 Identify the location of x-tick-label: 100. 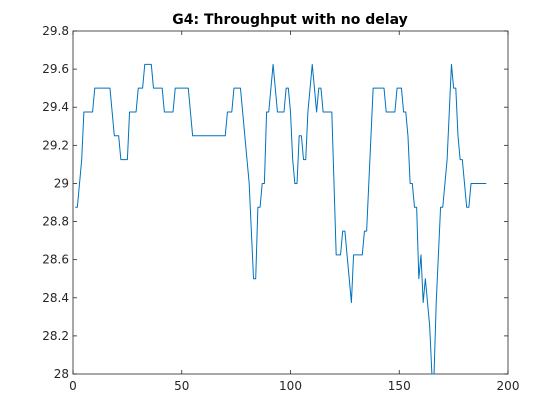
(290, 386).